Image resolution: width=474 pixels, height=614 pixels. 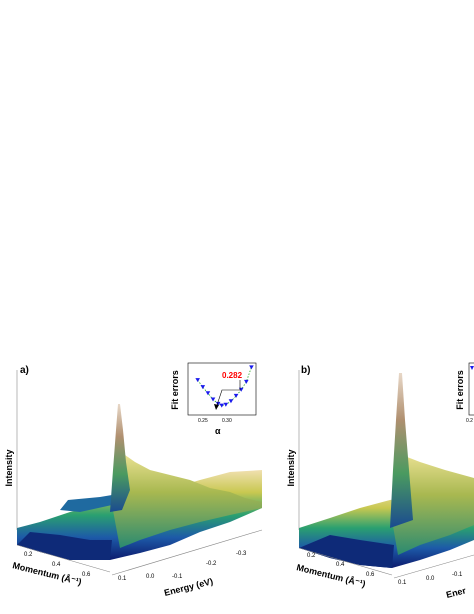 What do you see at coordinates (401, 450) in the screenshot?
I see `panel-b-surface-peak` at bounding box center [401, 450].